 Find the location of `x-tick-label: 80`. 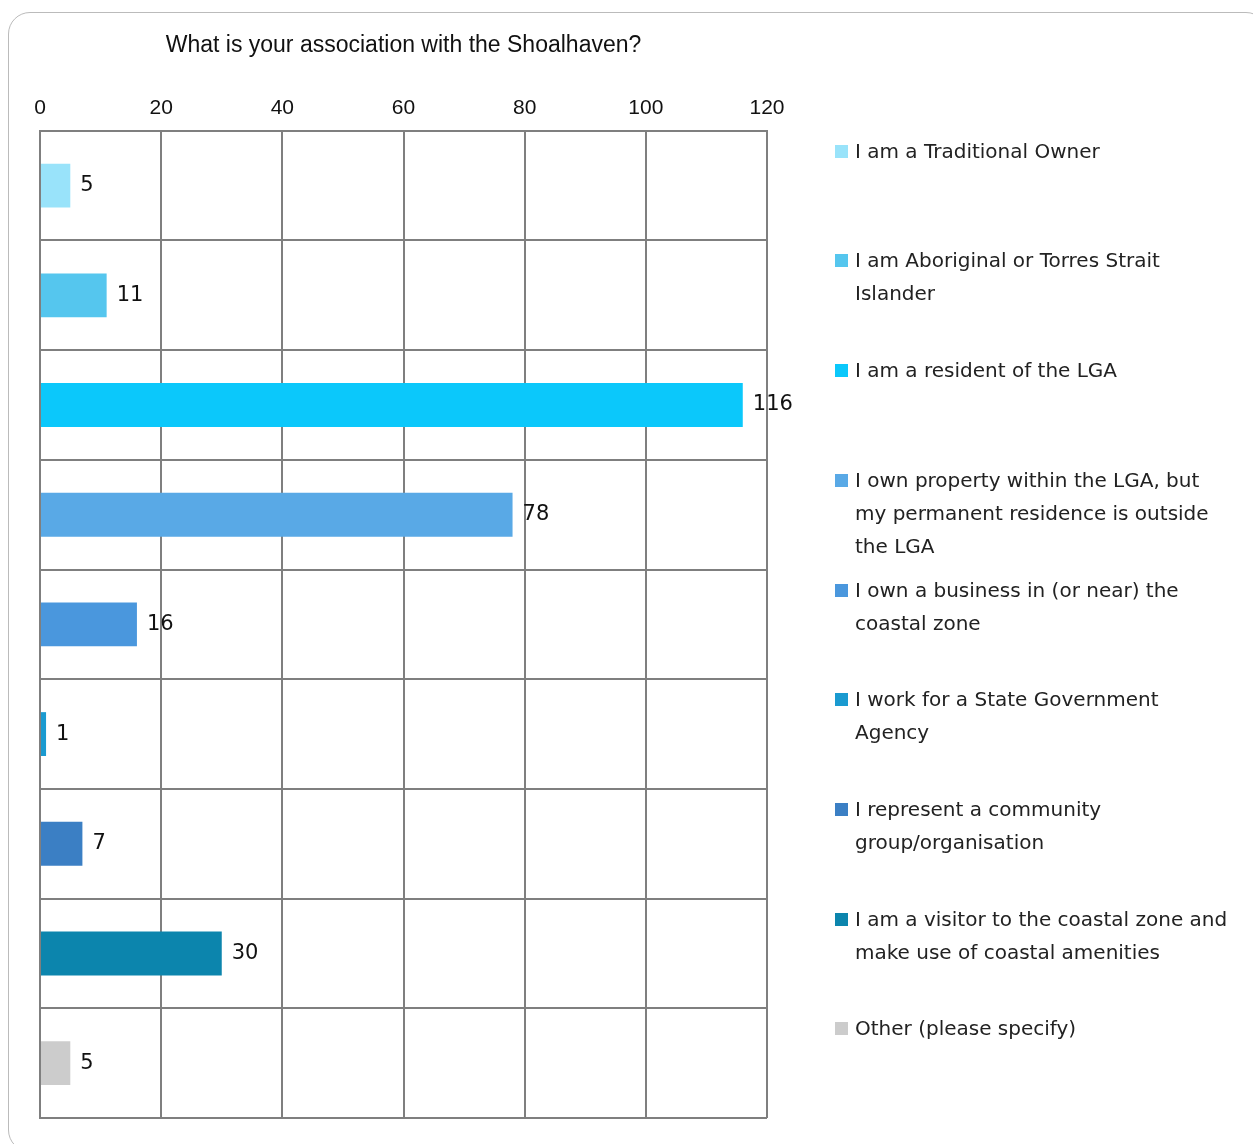

x-tick-label: 80 is located at coordinates (524, 106).